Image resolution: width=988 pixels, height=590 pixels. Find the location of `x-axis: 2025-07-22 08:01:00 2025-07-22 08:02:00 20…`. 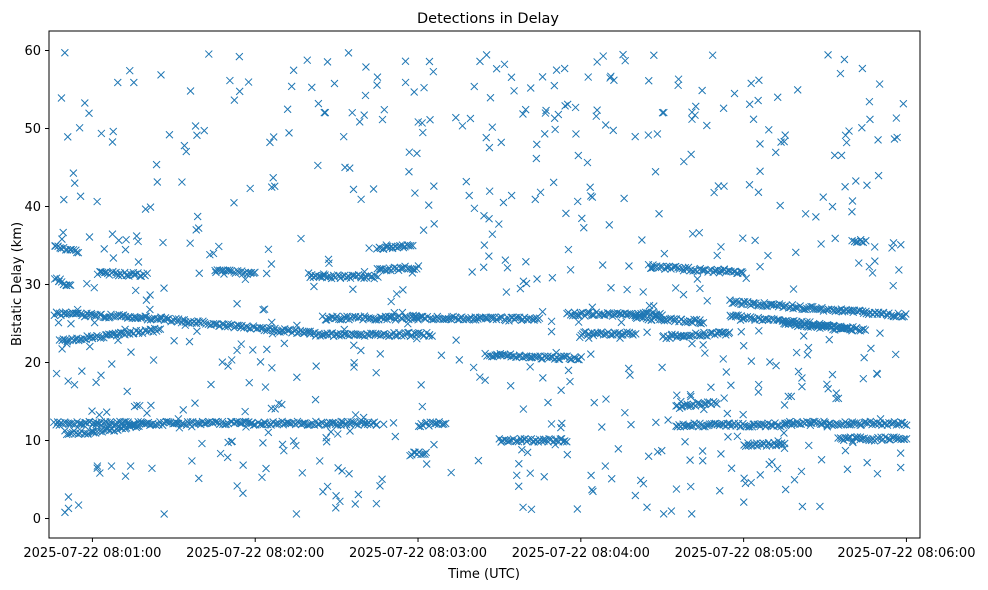

x-axis: 2025-07-22 08:01:00 2025-07-22 08:02:00 20… is located at coordinates (499, 549).